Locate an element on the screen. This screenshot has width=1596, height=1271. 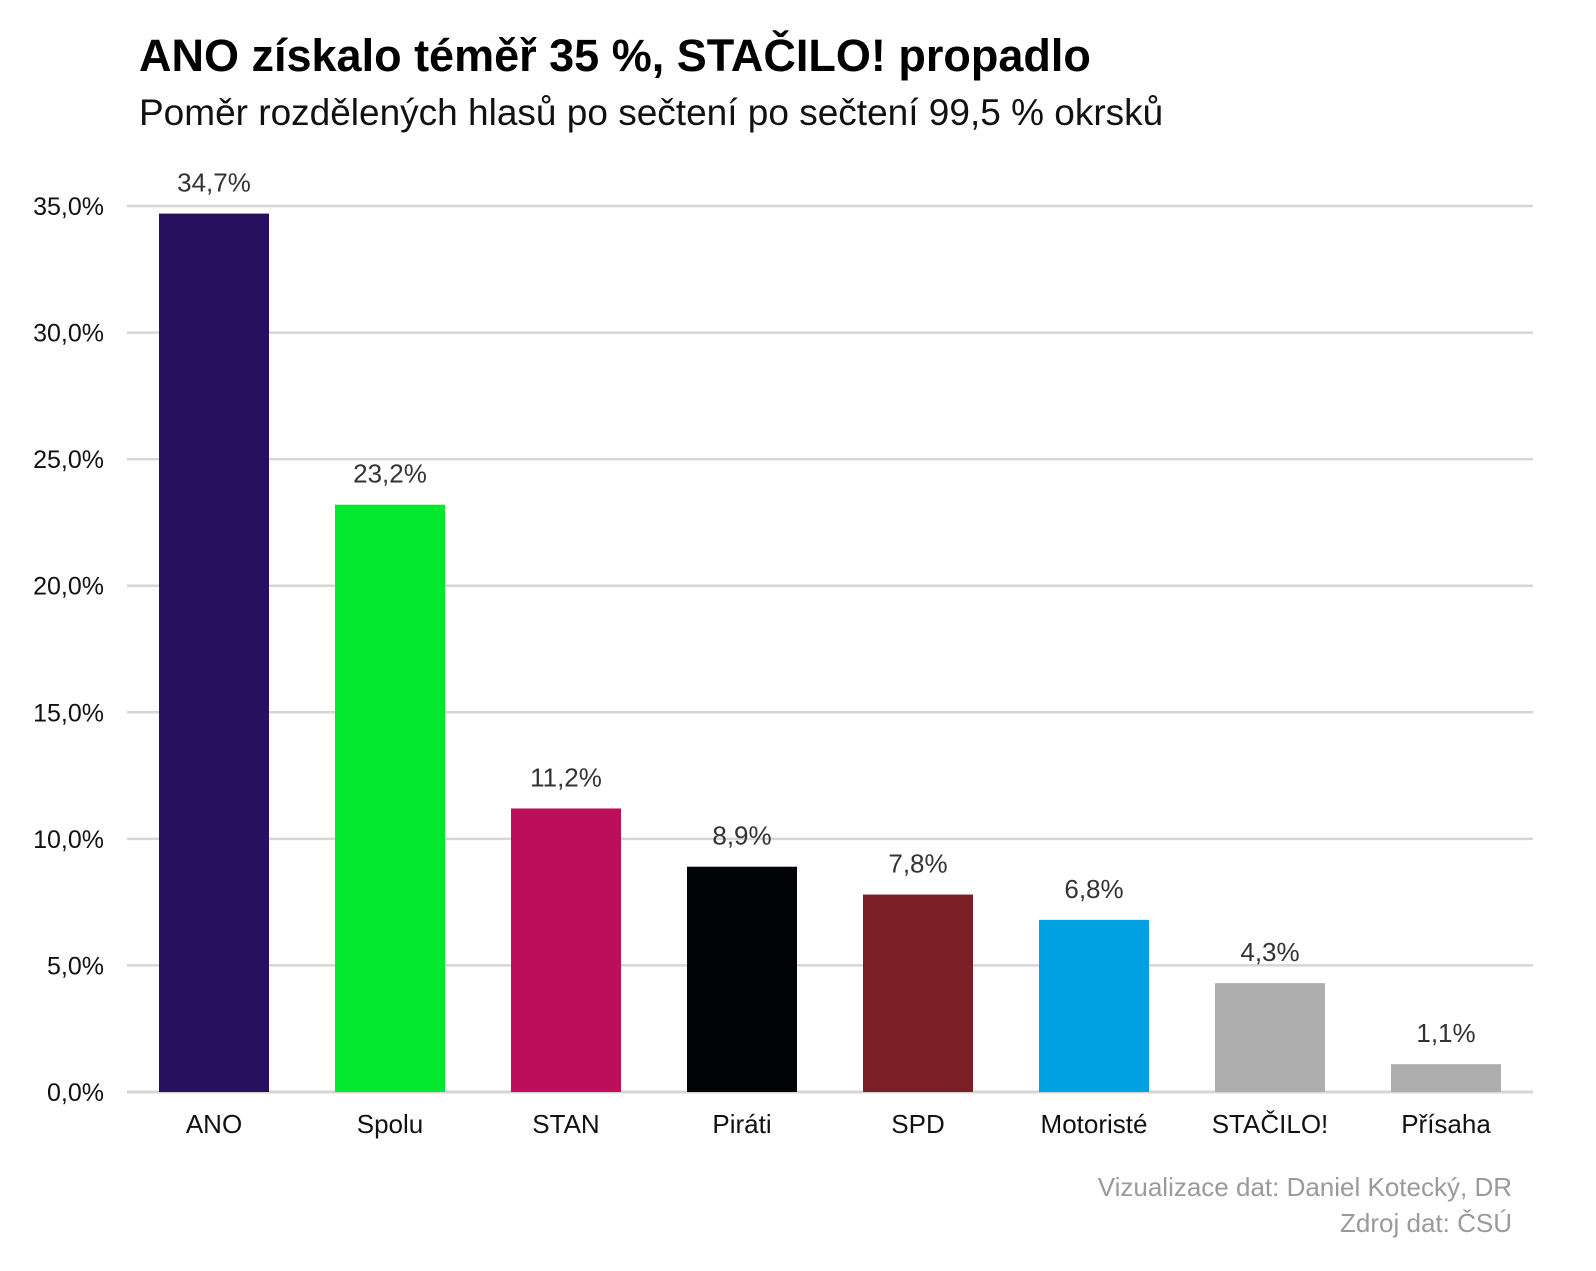
y-axis-ticks: 0,0% 5,0% 10,0% 15,0% 20,0% 25,0% 30,0% 35,0% is located at coordinates (68, 650).